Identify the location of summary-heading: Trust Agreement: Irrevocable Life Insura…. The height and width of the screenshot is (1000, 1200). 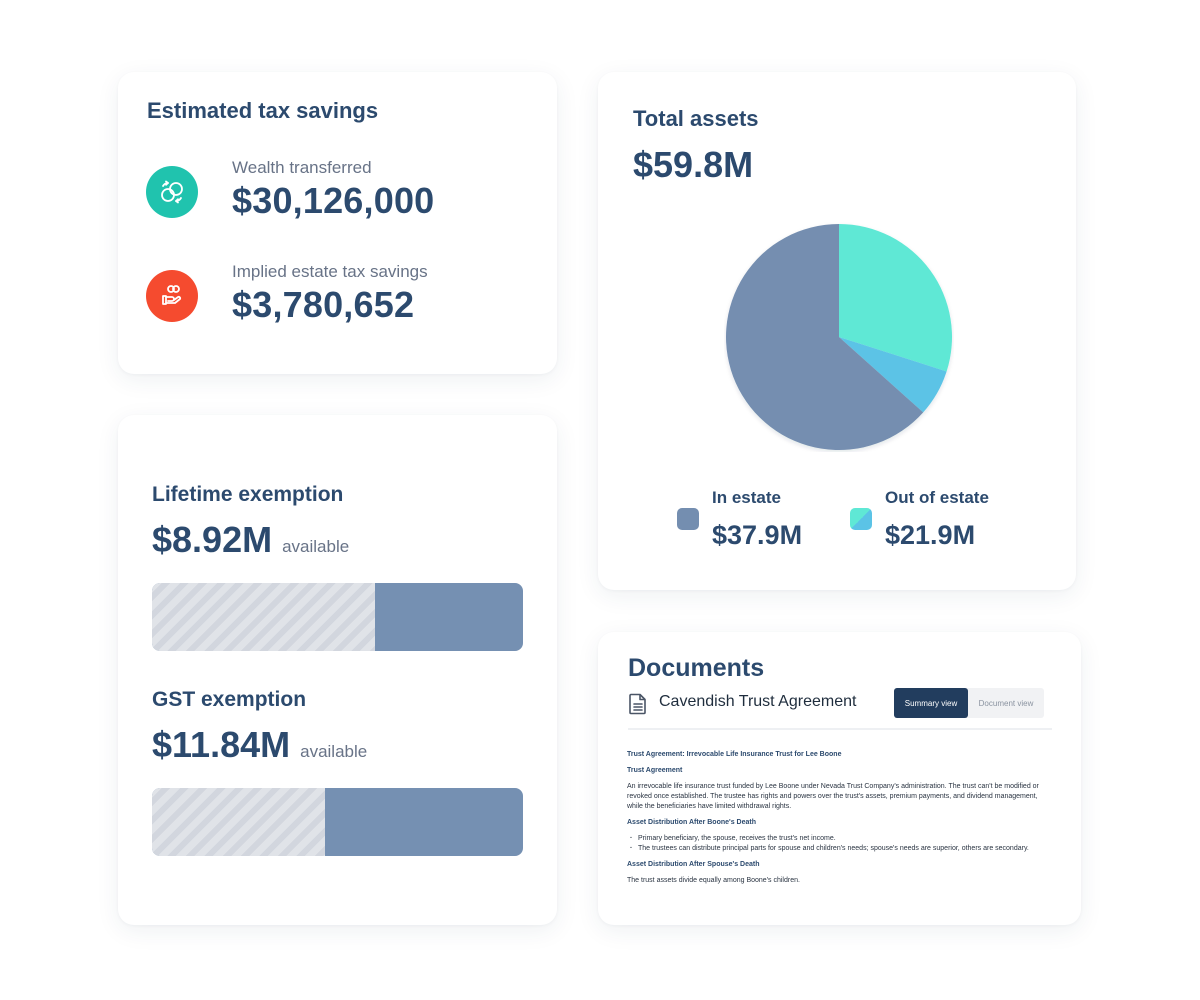
(734, 754).